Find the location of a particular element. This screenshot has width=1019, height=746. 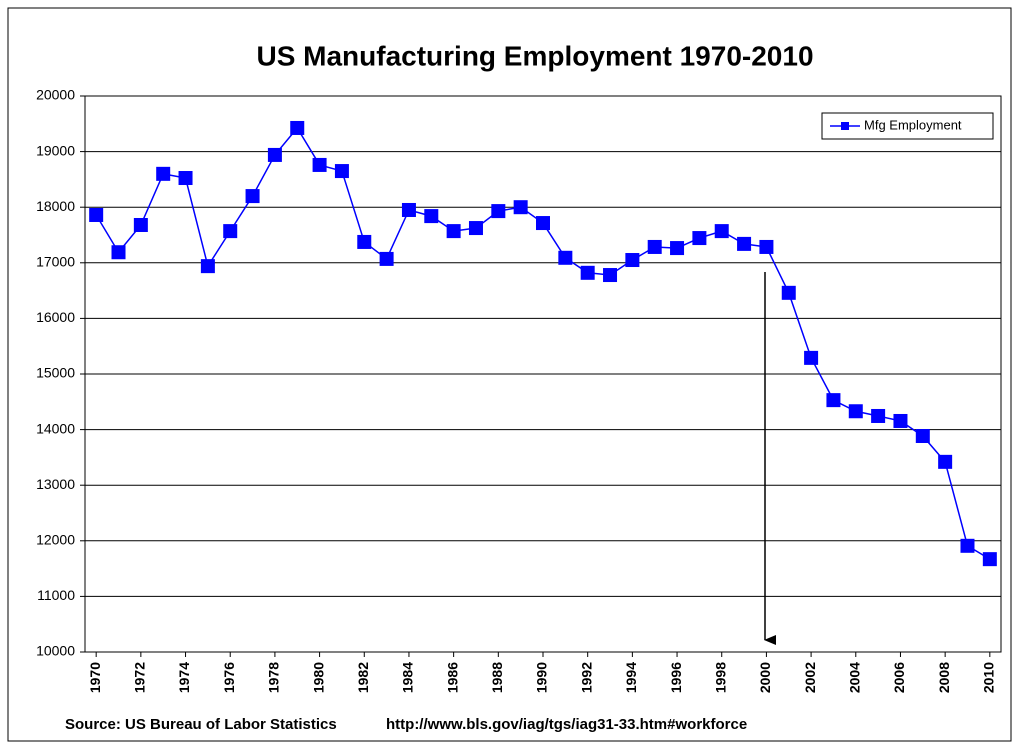

source: Source: US Bureau of Labor Statistics is located at coordinates (201, 724).